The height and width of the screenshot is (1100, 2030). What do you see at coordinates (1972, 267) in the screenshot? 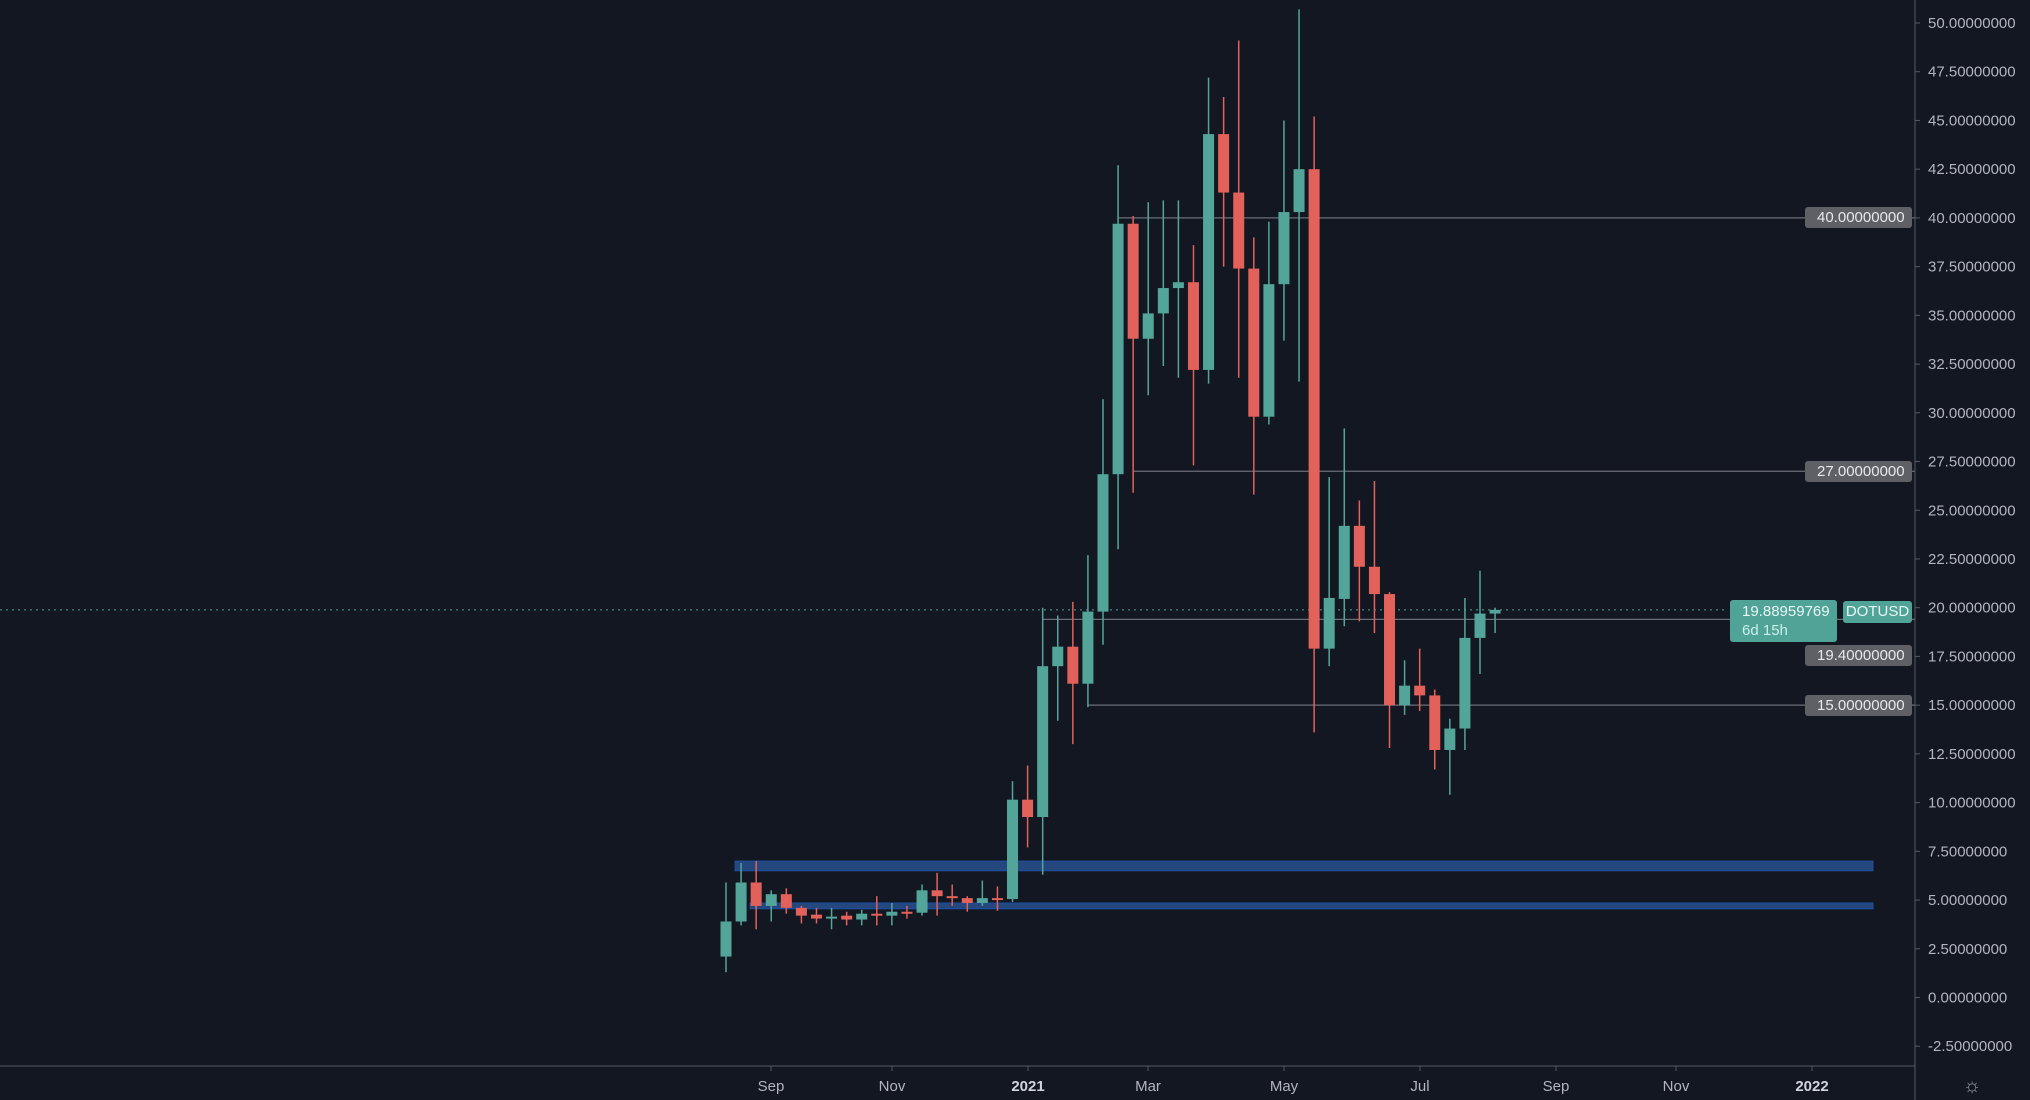
I see `price-tick-label: 37.50000000` at bounding box center [1972, 267].